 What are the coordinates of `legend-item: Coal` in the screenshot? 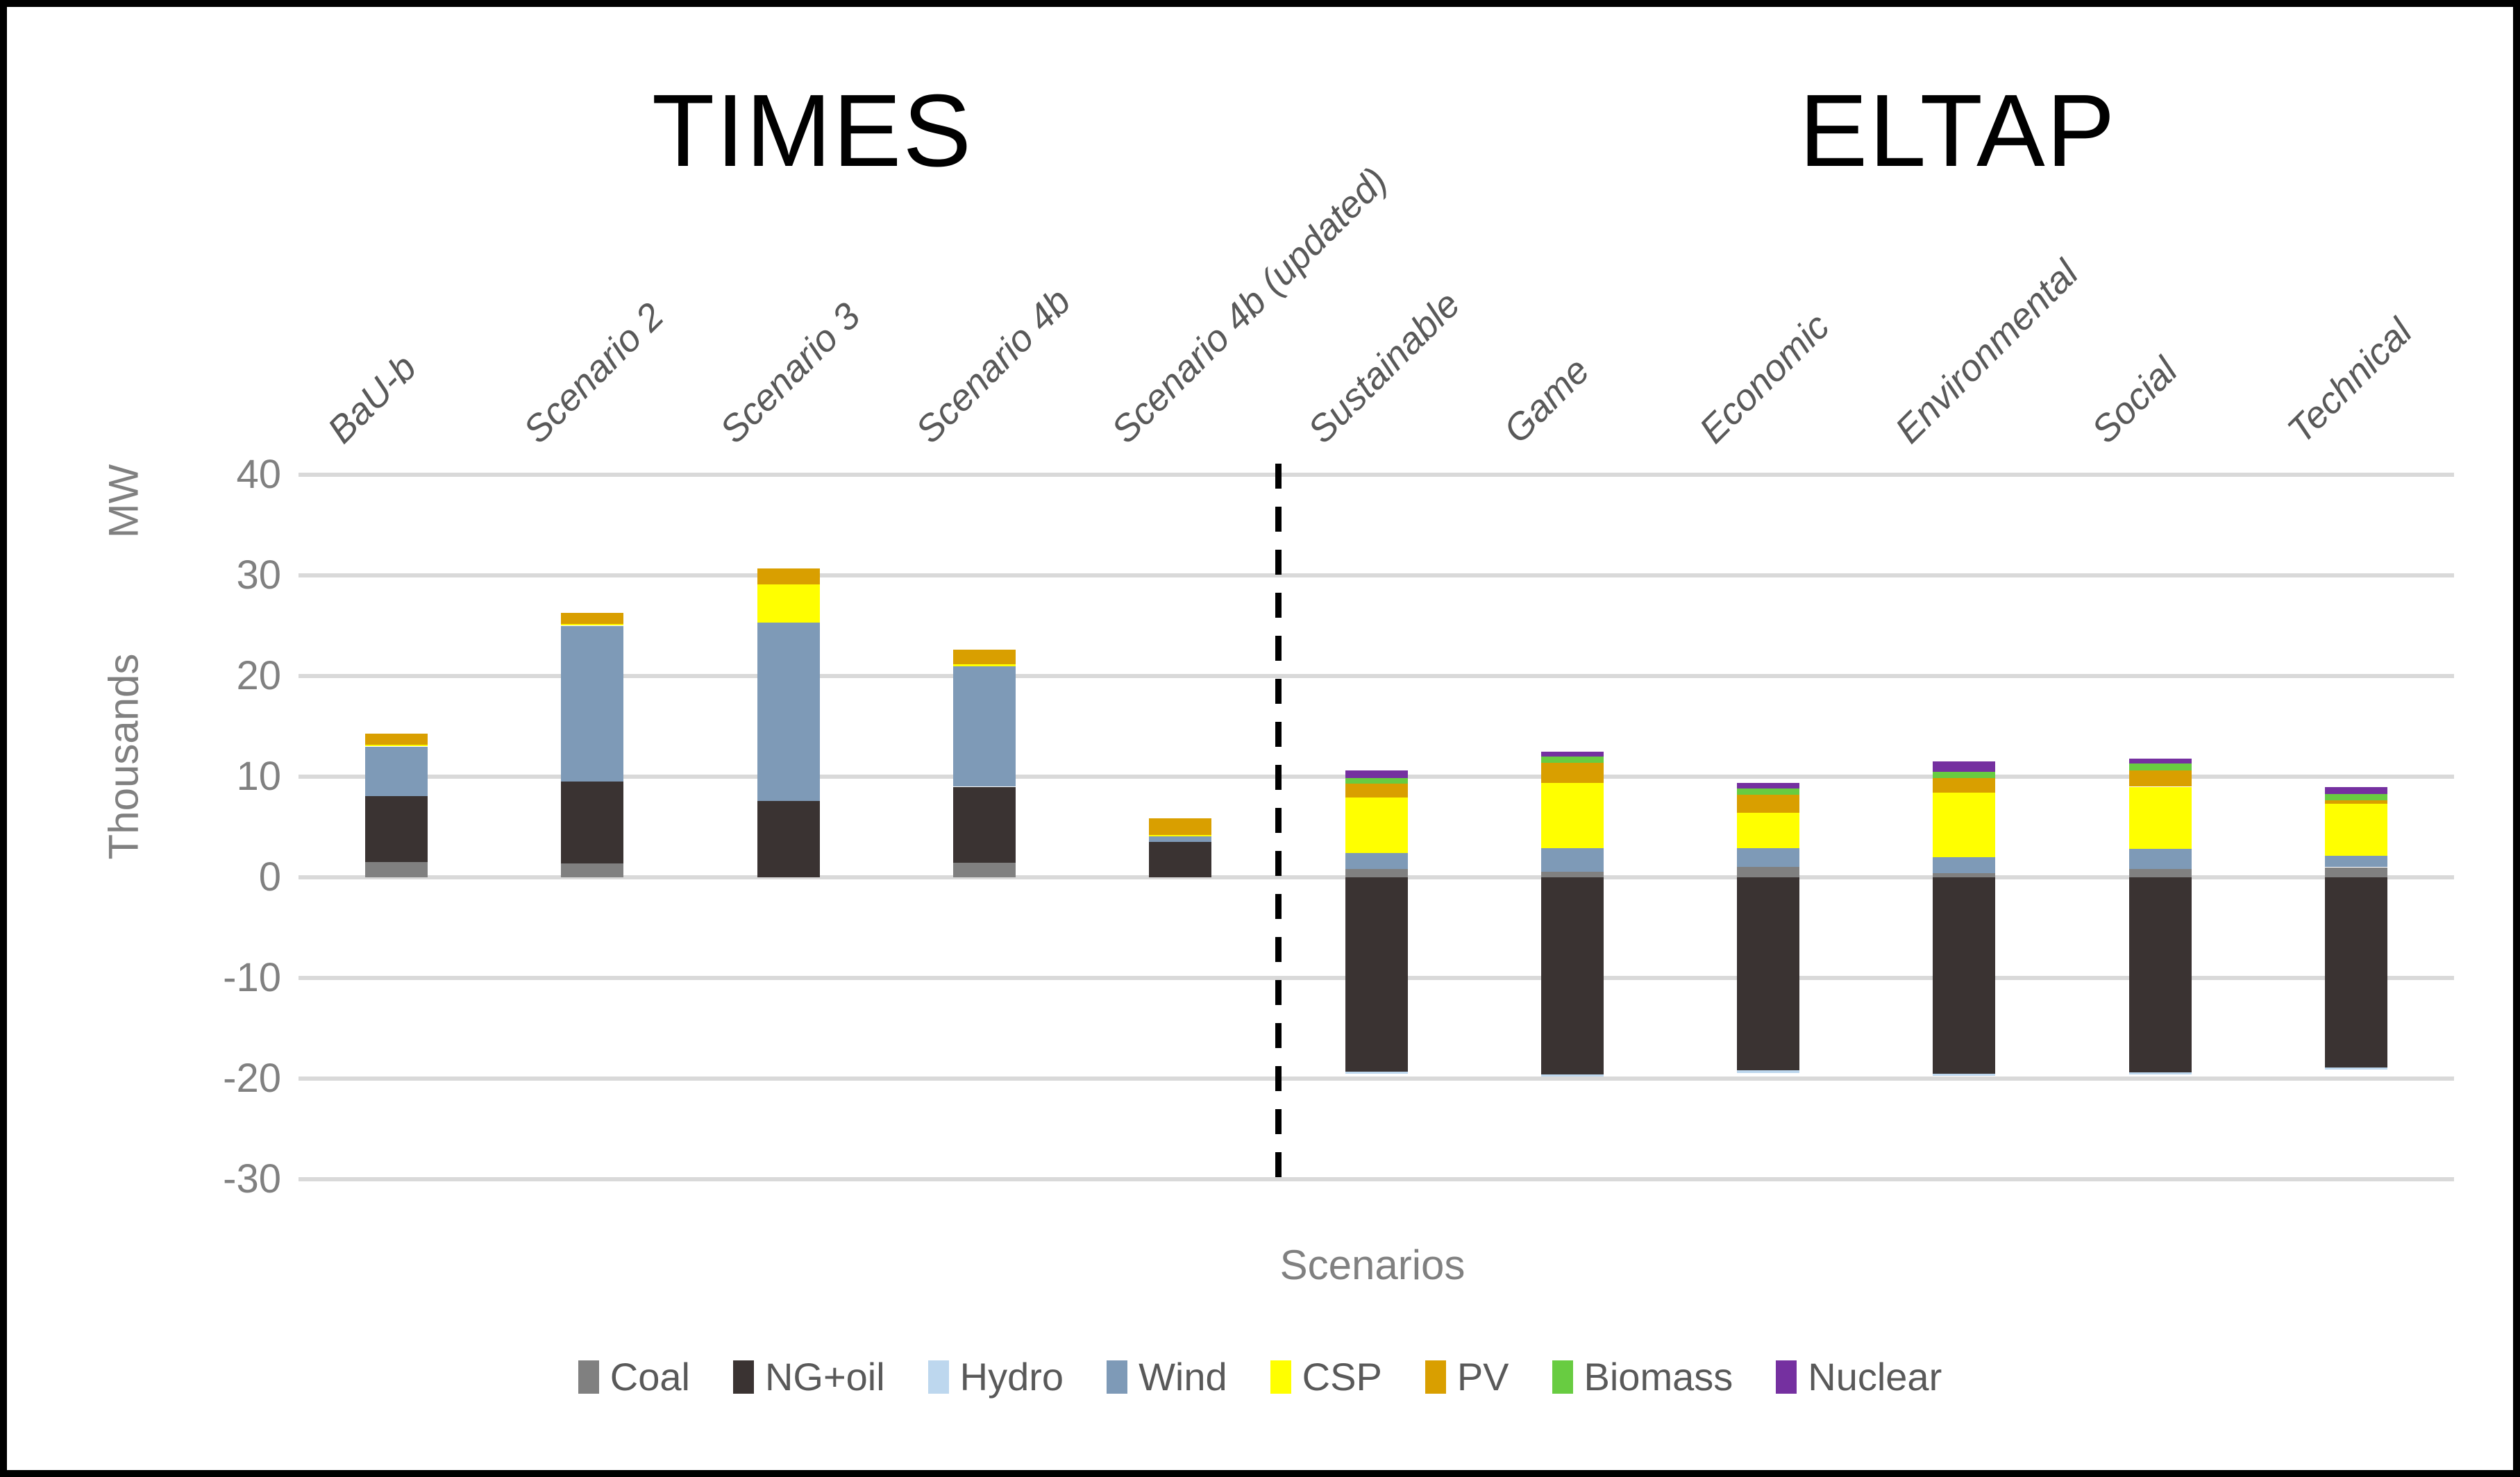 It's located at (634, 1377).